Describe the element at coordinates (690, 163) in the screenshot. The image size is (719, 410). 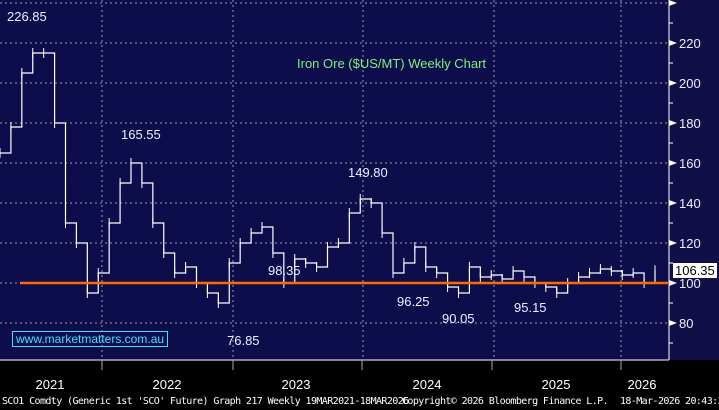
I see `y-tick-label: 160` at that location.